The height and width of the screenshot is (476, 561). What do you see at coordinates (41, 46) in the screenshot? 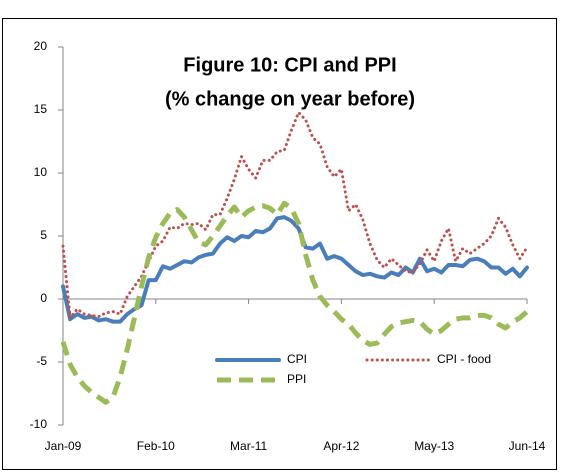
I see `y-tick-label: 20` at bounding box center [41, 46].